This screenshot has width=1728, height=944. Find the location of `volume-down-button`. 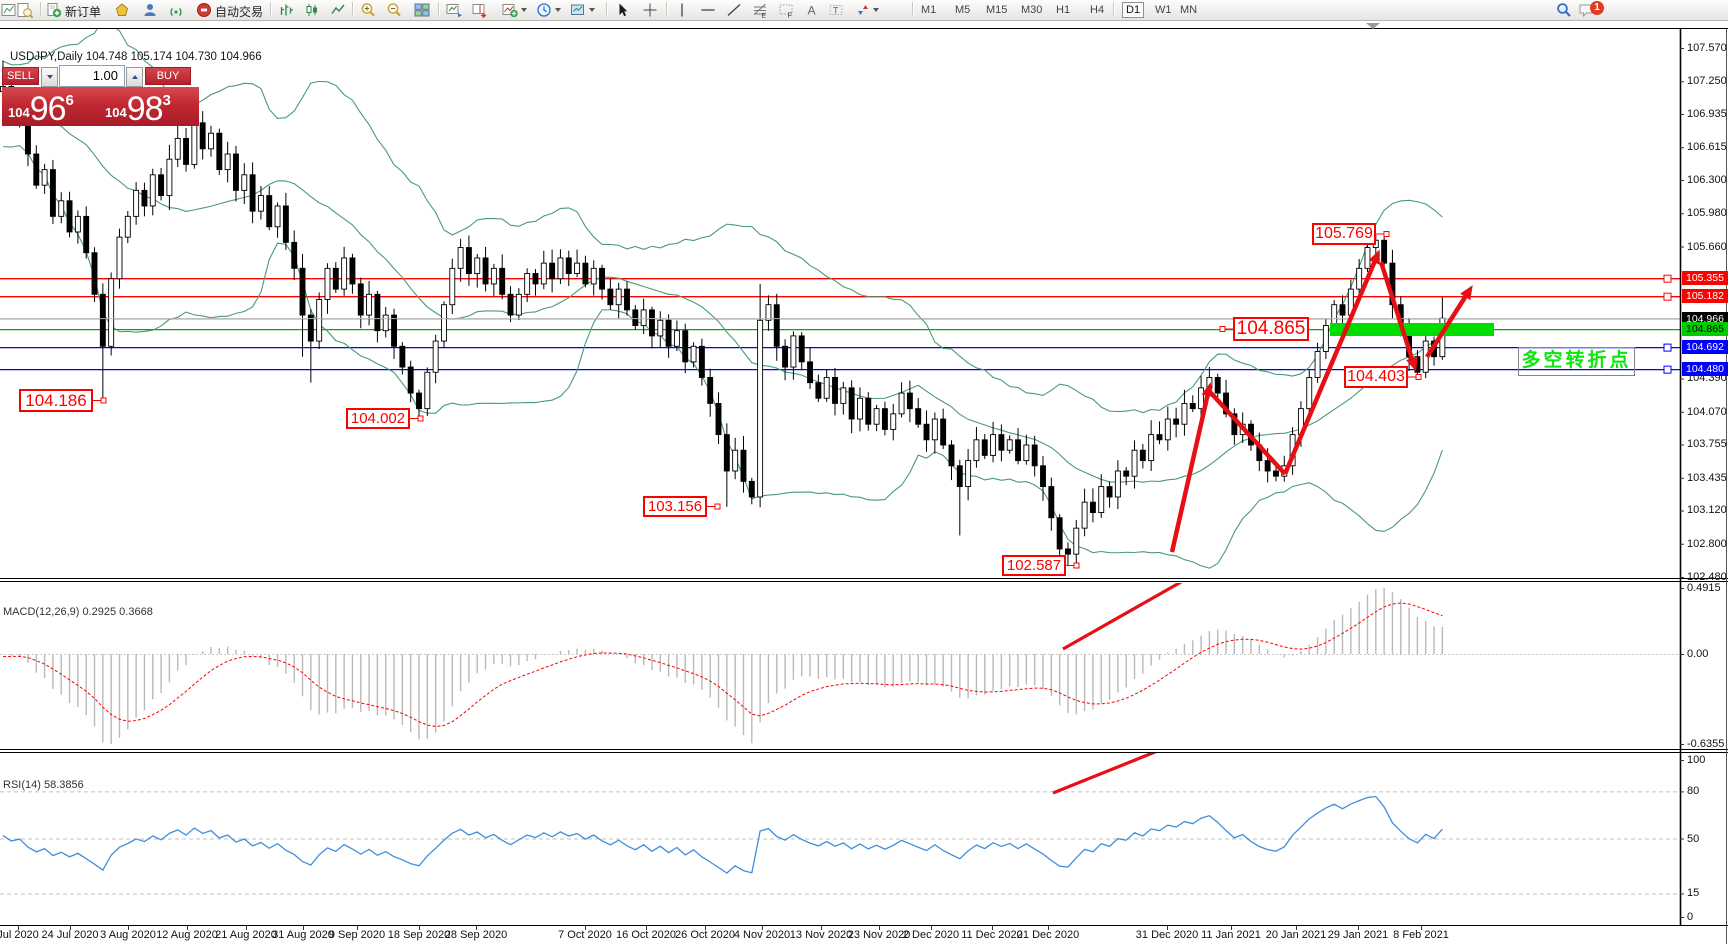

volume-down-button is located at coordinates (49, 77).